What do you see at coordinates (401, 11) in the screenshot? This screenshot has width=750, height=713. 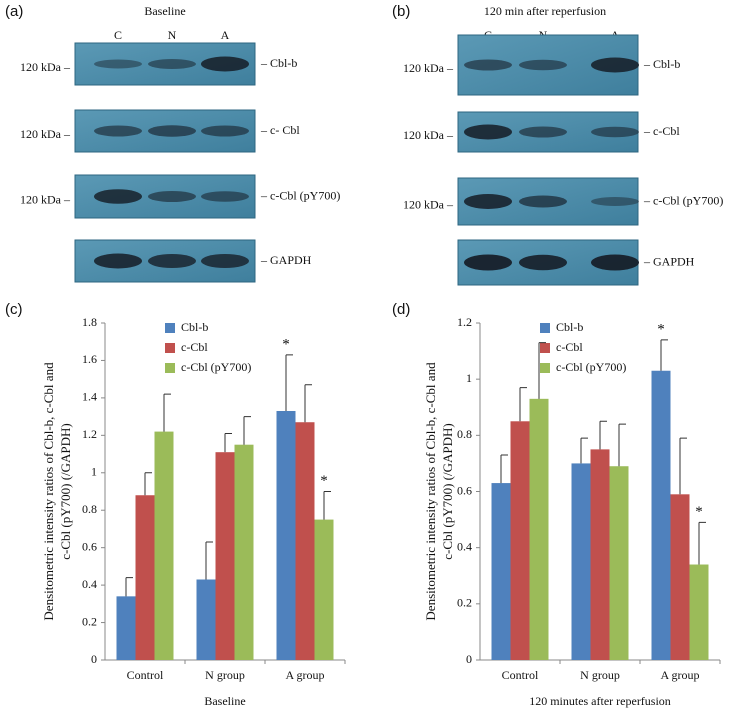 I see `panel-label: (b)` at bounding box center [401, 11].